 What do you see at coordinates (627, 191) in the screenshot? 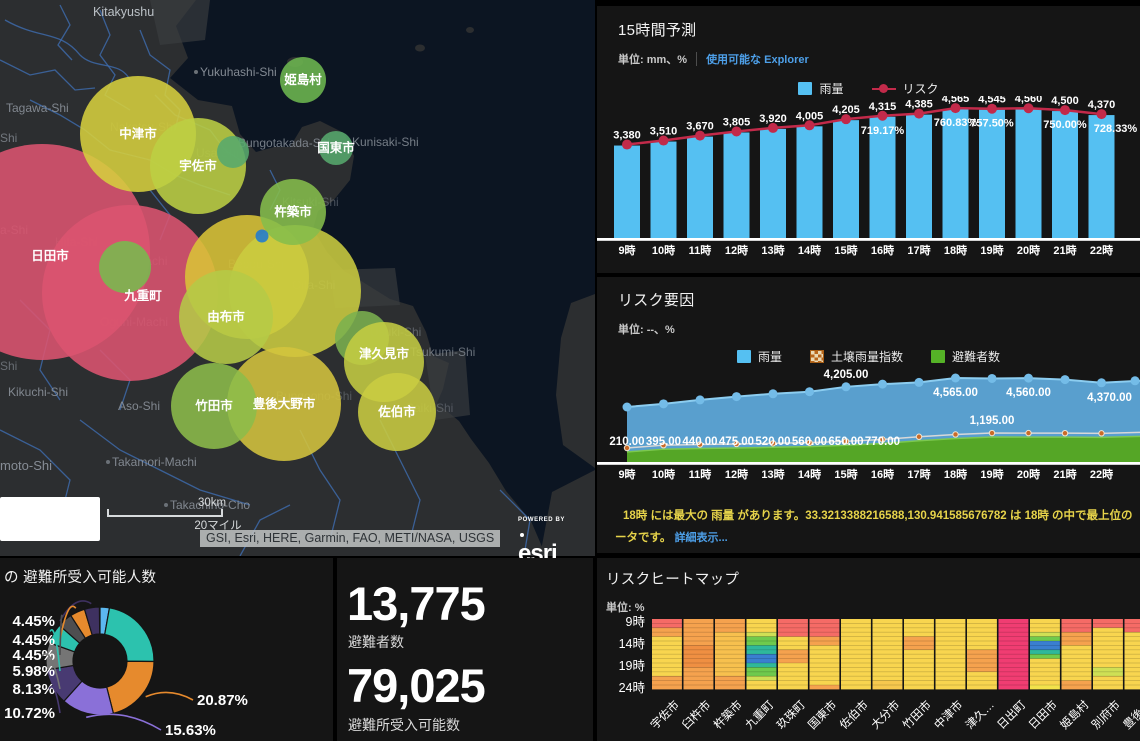
I see `bar-9時` at bounding box center [627, 191].